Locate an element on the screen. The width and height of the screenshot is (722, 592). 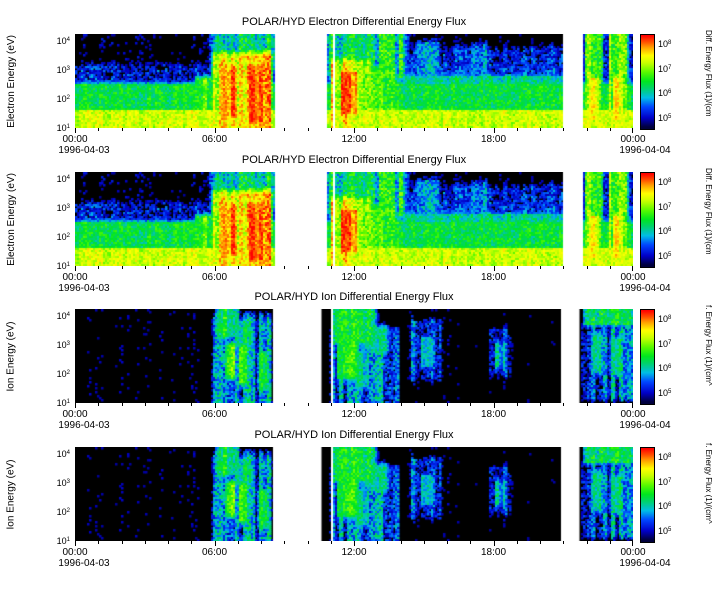
x-axis-tick-labels: 00:00 06:00 12:00 18:00 00:00 is located at coordinates (353, 139).